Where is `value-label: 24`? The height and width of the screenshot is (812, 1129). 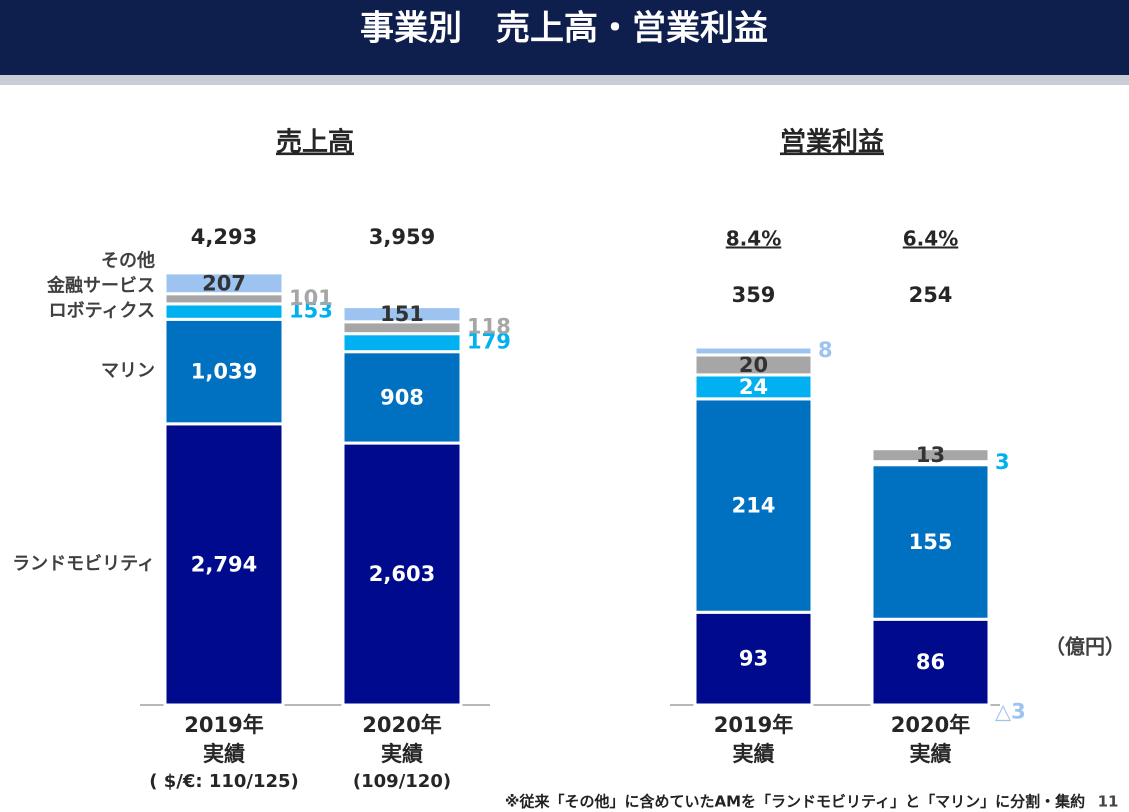
value-label: 24 is located at coordinates (753, 387).